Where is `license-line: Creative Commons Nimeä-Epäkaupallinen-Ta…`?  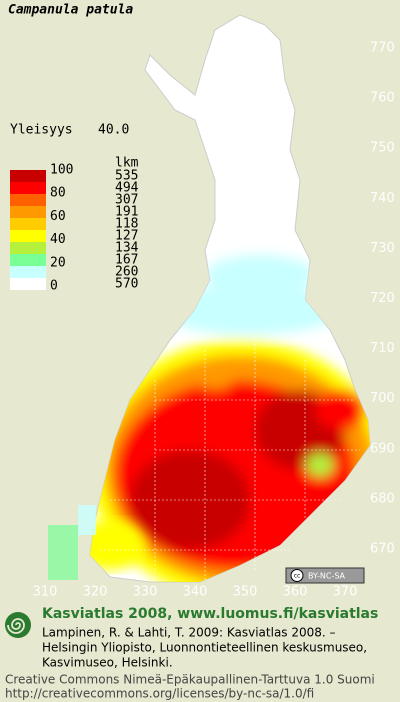
license-line: Creative Commons Nimeä-Epäkaupallinen-Ta… is located at coordinates (190, 680).